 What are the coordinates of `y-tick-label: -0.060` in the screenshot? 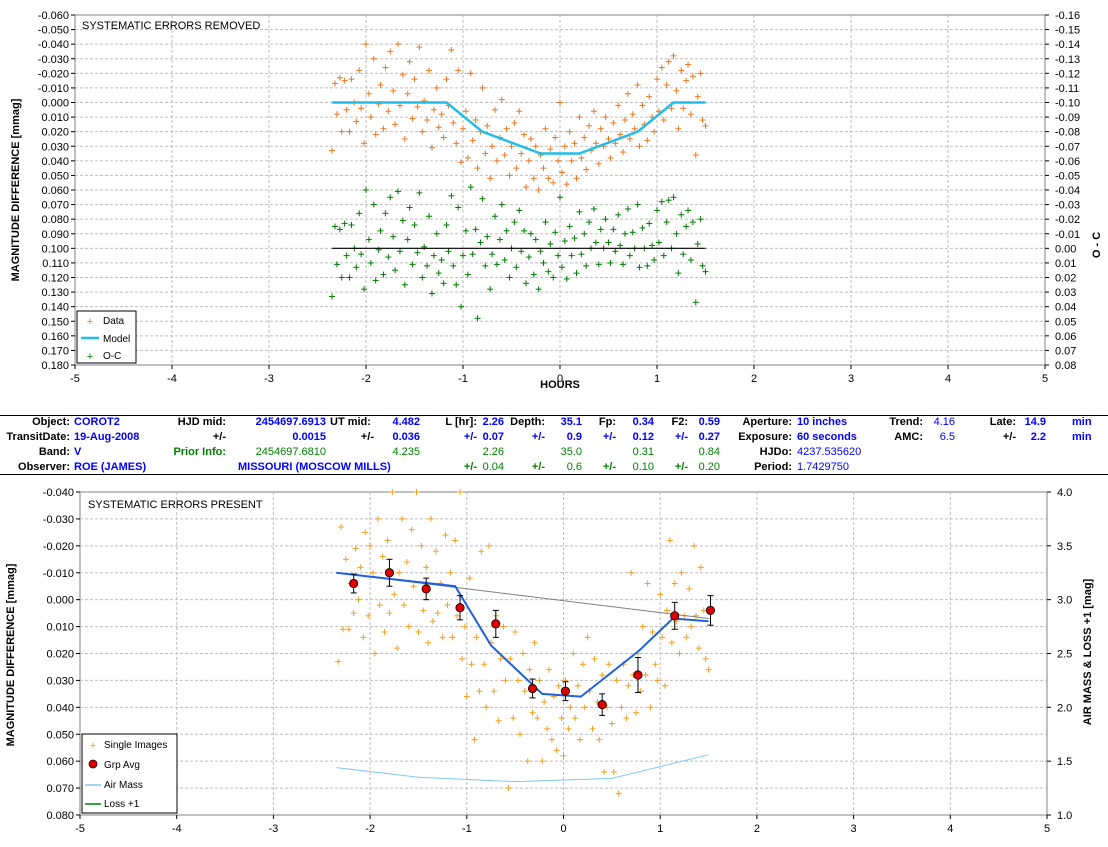 It's located at (53, 16).